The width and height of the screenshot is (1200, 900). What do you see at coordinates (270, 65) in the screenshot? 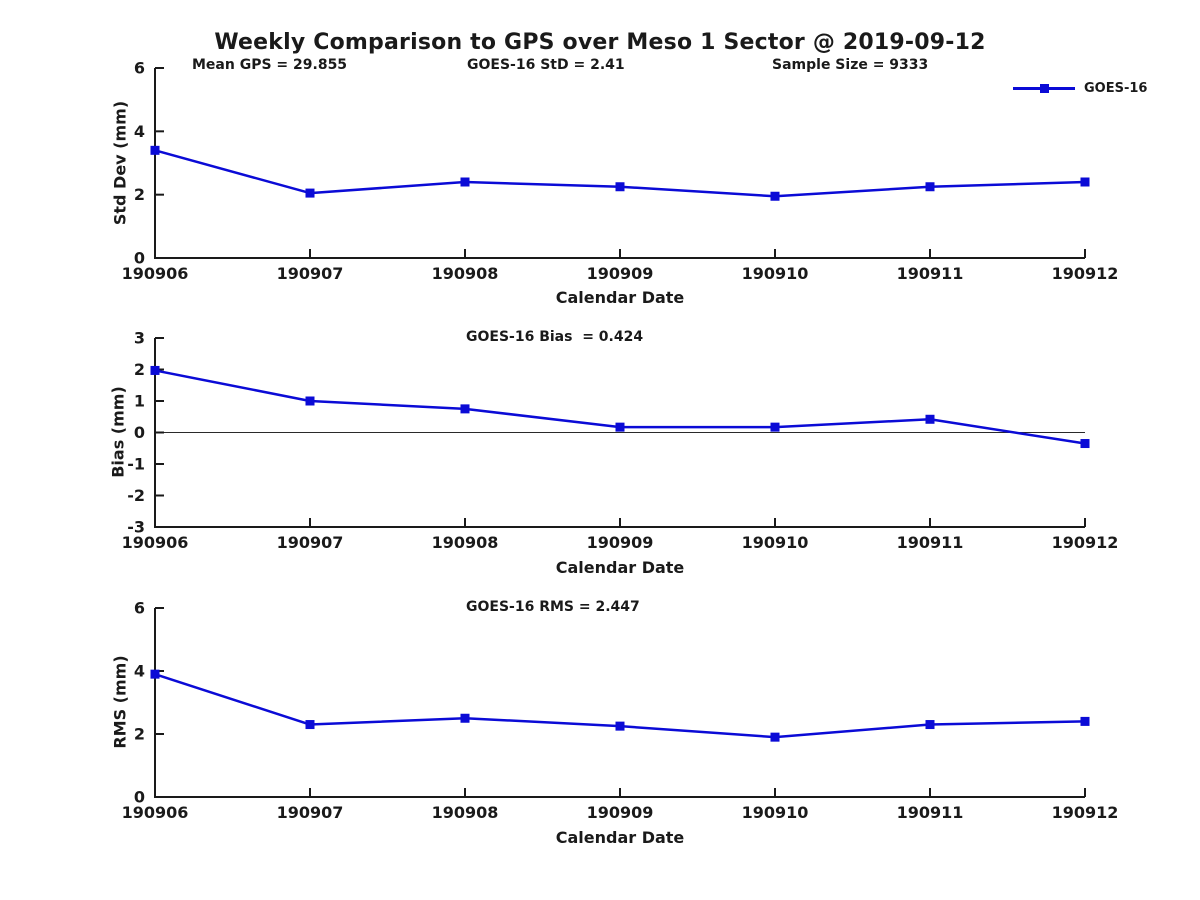
I see `annotation-mean-gps: Mean GPS = 29.855` at bounding box center [270, 65].